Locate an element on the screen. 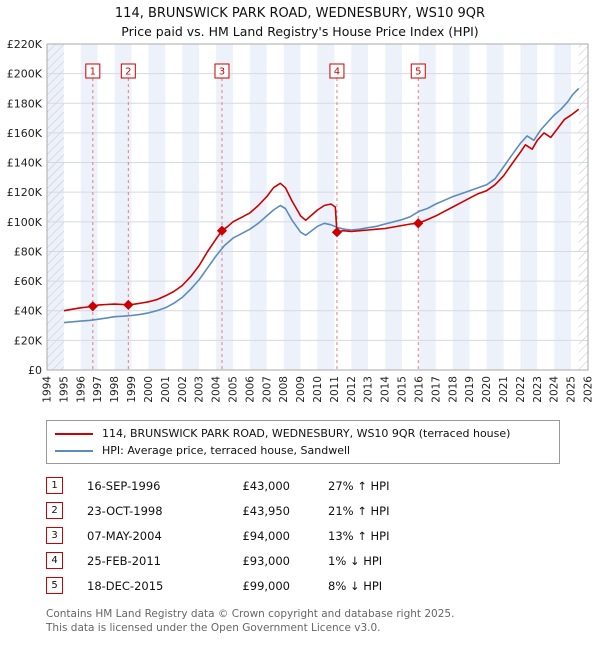 The height and width of the screenshot is (650, 600). sale-date: 18-DEC-2015 is located at coordinates (125, 585).